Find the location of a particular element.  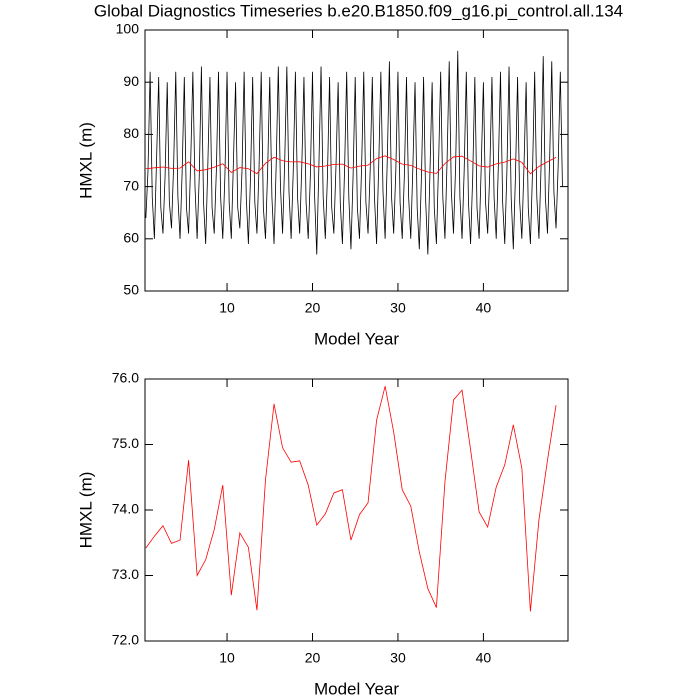

y-tick-label: 80 is located at coordinates (131, 133).